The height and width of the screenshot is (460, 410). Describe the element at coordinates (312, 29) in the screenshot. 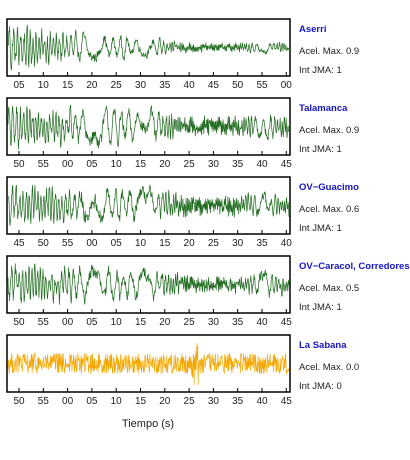

I see `station-name: Aserri` at that location.